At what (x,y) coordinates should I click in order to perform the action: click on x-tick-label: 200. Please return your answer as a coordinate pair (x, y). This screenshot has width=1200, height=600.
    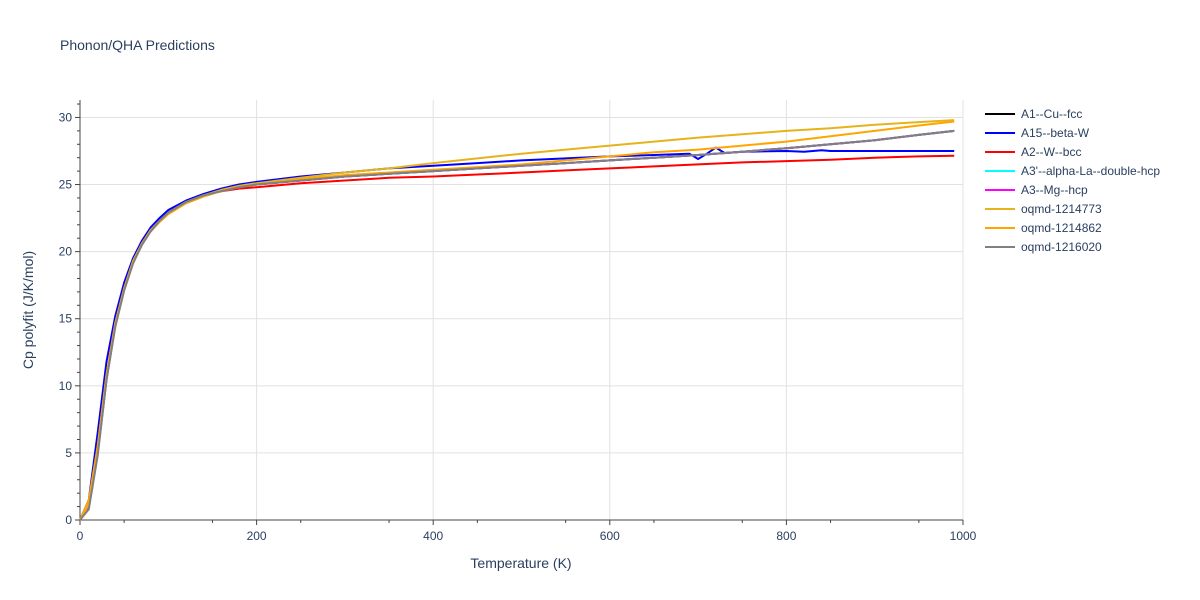
    Looking at the image, I should click on (257, 536).